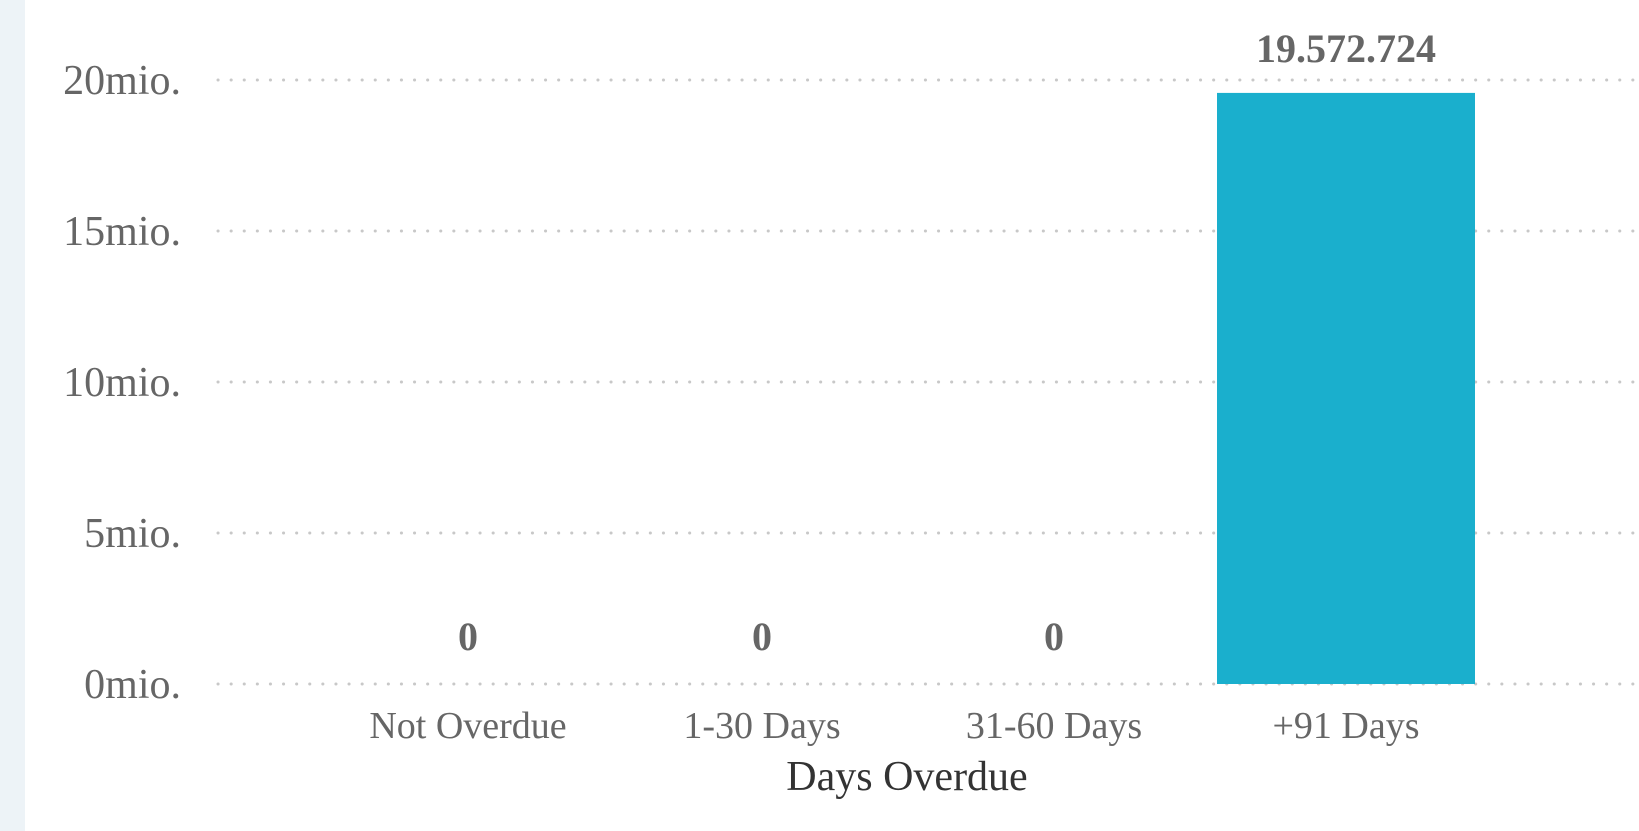 The height and width of the screenshot is (831, 1639). I want to click on bars, so click(1346, 388).